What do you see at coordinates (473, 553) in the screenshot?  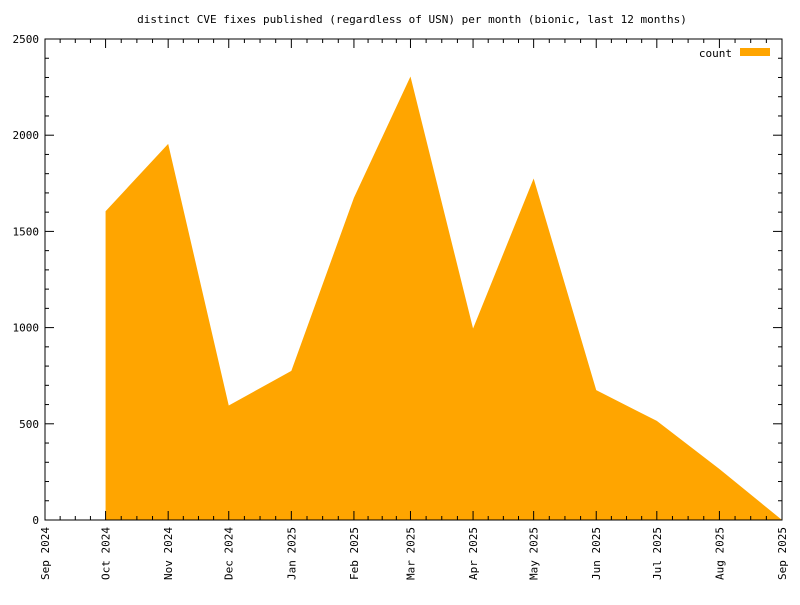 I see `x-tick-label-7: Apr 2025` at bounding box center [473, 553].